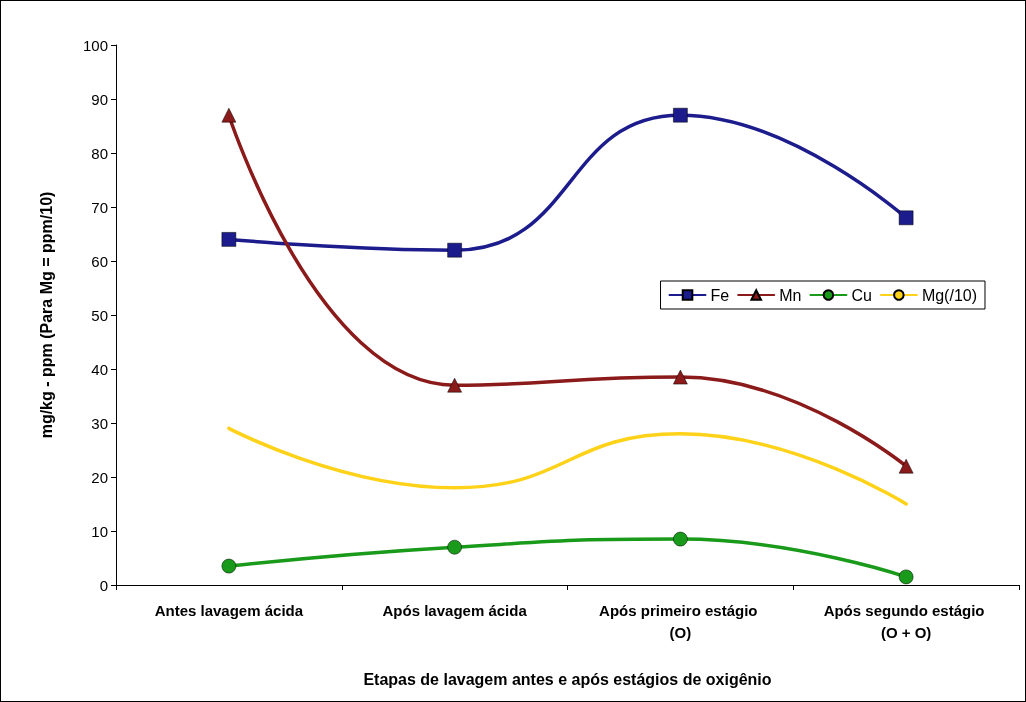 Image resolution: width=1026 pixels, height=702 pixels. Describe the element at coordinates (95, 45) in the screenshot. I see `y-tick-label: 100` at that location.